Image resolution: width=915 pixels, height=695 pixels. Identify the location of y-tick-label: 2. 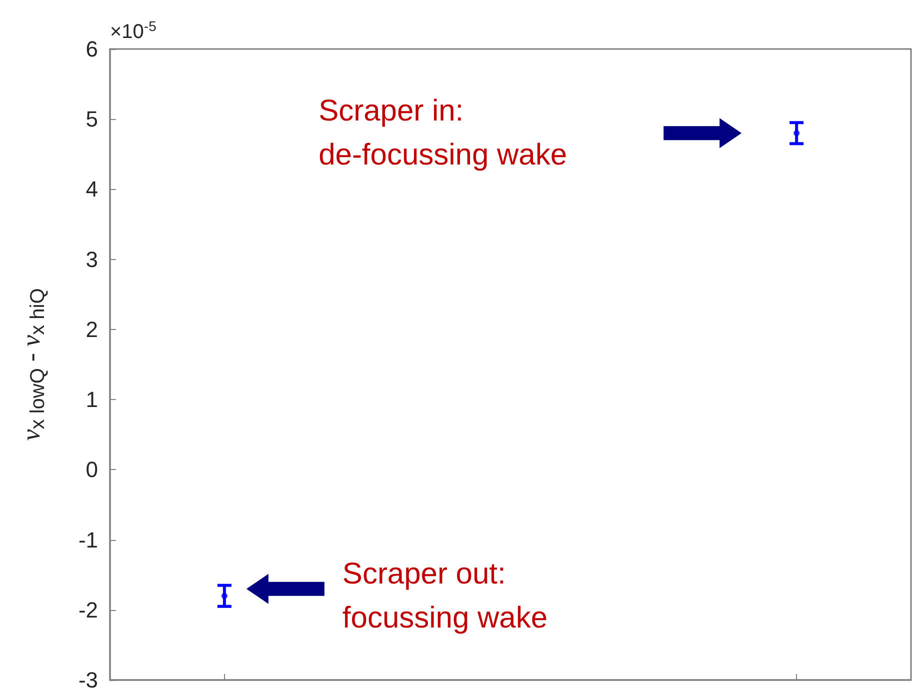
(92, 329).